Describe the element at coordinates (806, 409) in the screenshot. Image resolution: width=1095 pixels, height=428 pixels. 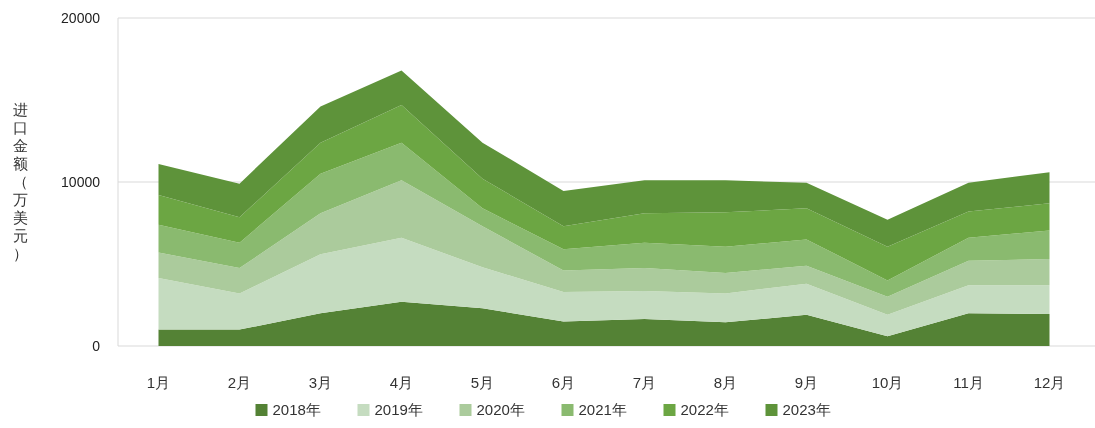
I see `legend-label: 2023年` at that location.